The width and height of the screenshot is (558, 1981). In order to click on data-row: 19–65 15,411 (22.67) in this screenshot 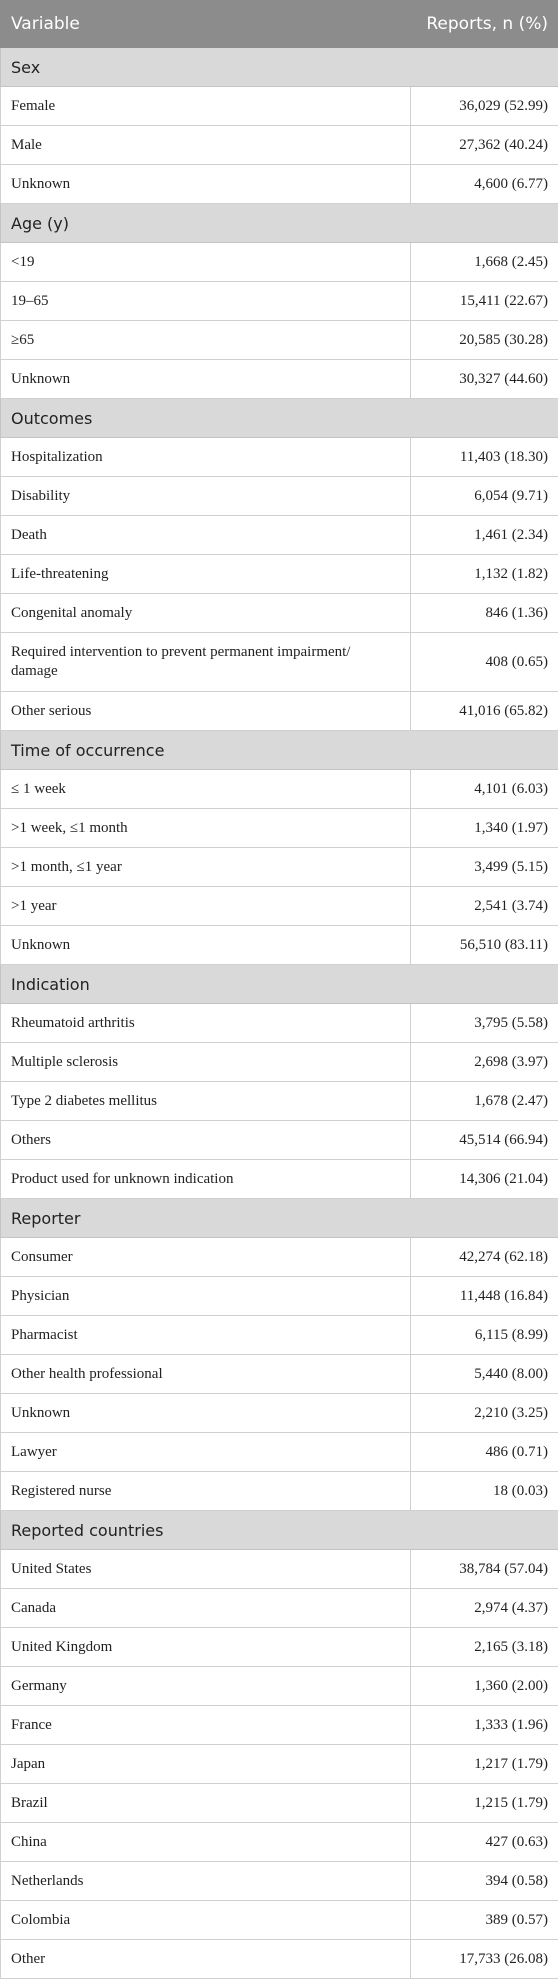, I will do `click(279, 301)`.